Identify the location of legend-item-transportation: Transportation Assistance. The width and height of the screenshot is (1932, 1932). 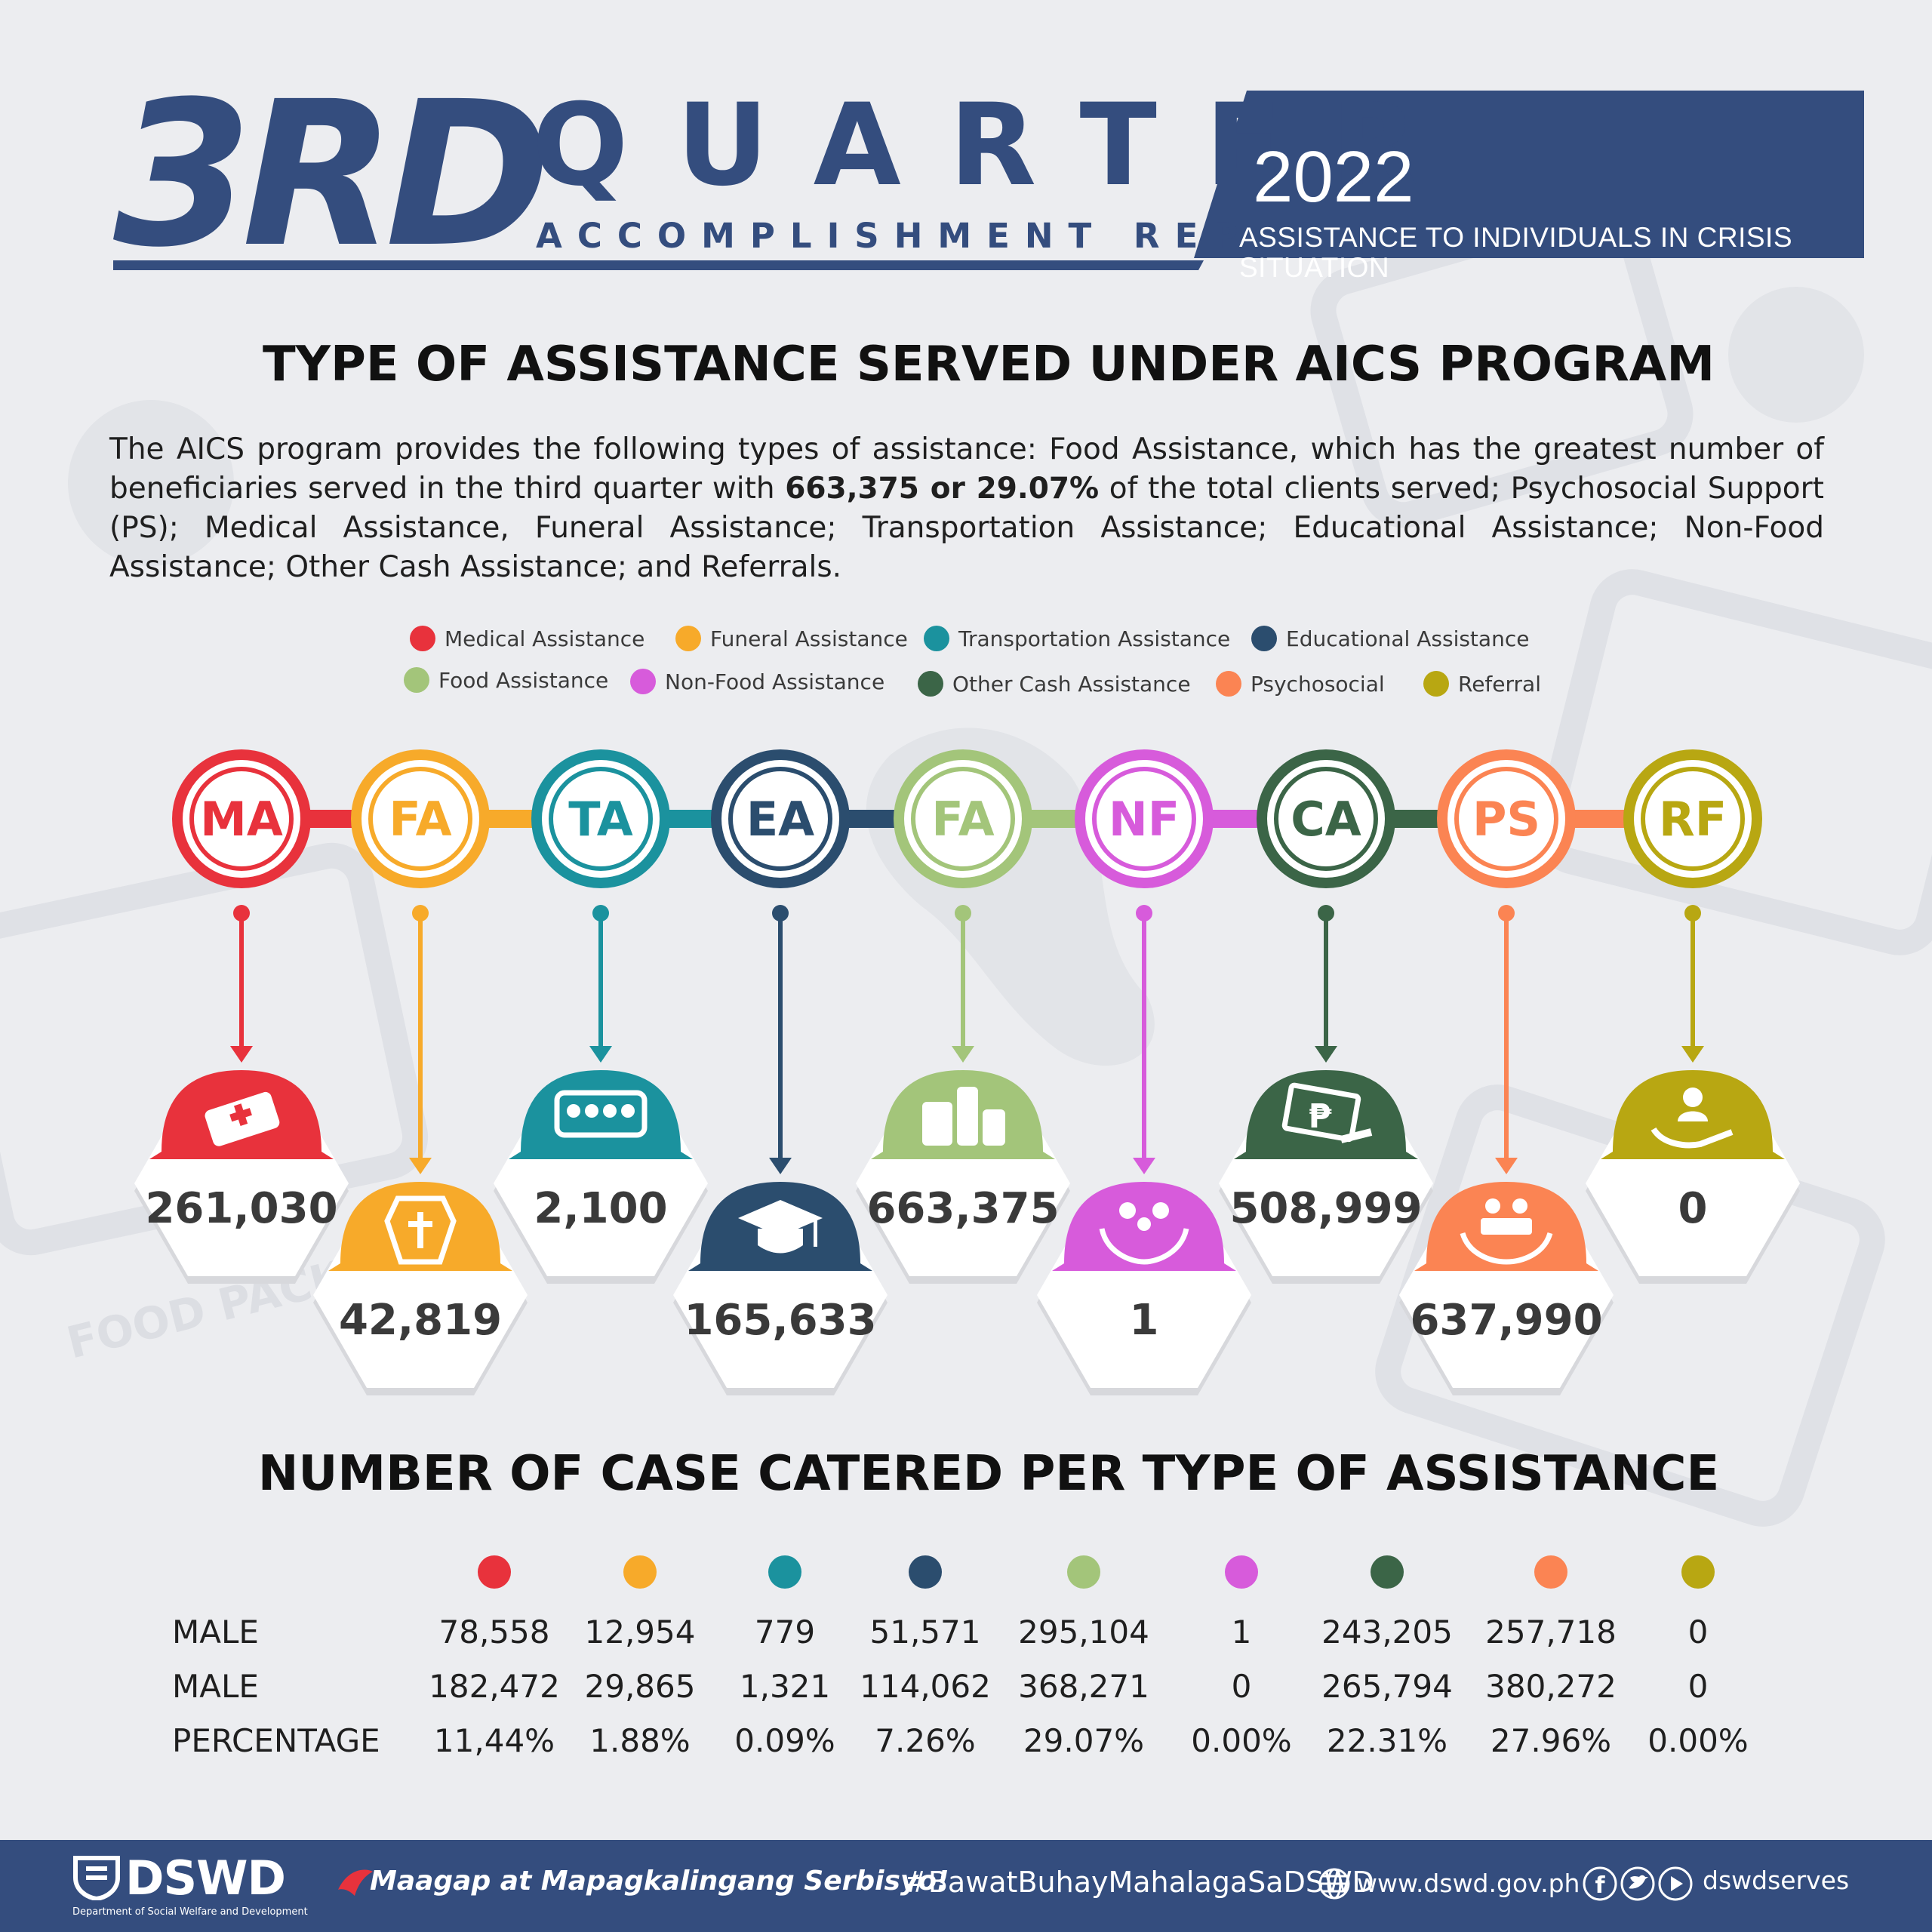
(1077, 638).